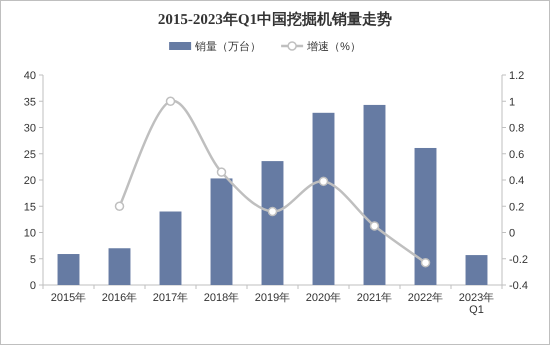 This screenshot has height=345, width=550. What do you see at coordinates (516, 128) in the screenshot?
I see `y2-tick-label: 0.8` at bounding box center [516, 128].